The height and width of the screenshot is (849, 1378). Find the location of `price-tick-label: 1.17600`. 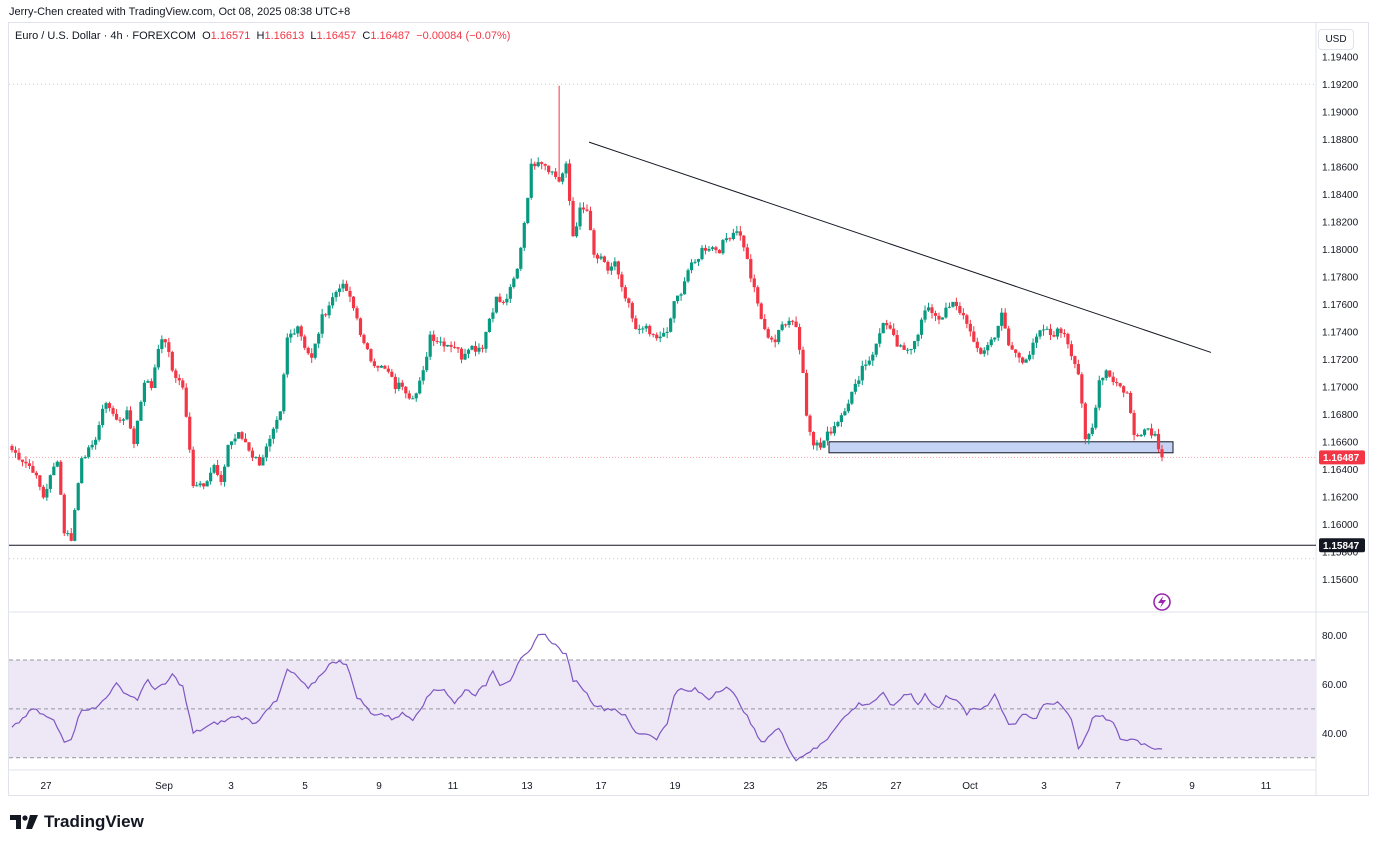

price-tick-label: 1.17600 is located at coordinates (1340, 305).